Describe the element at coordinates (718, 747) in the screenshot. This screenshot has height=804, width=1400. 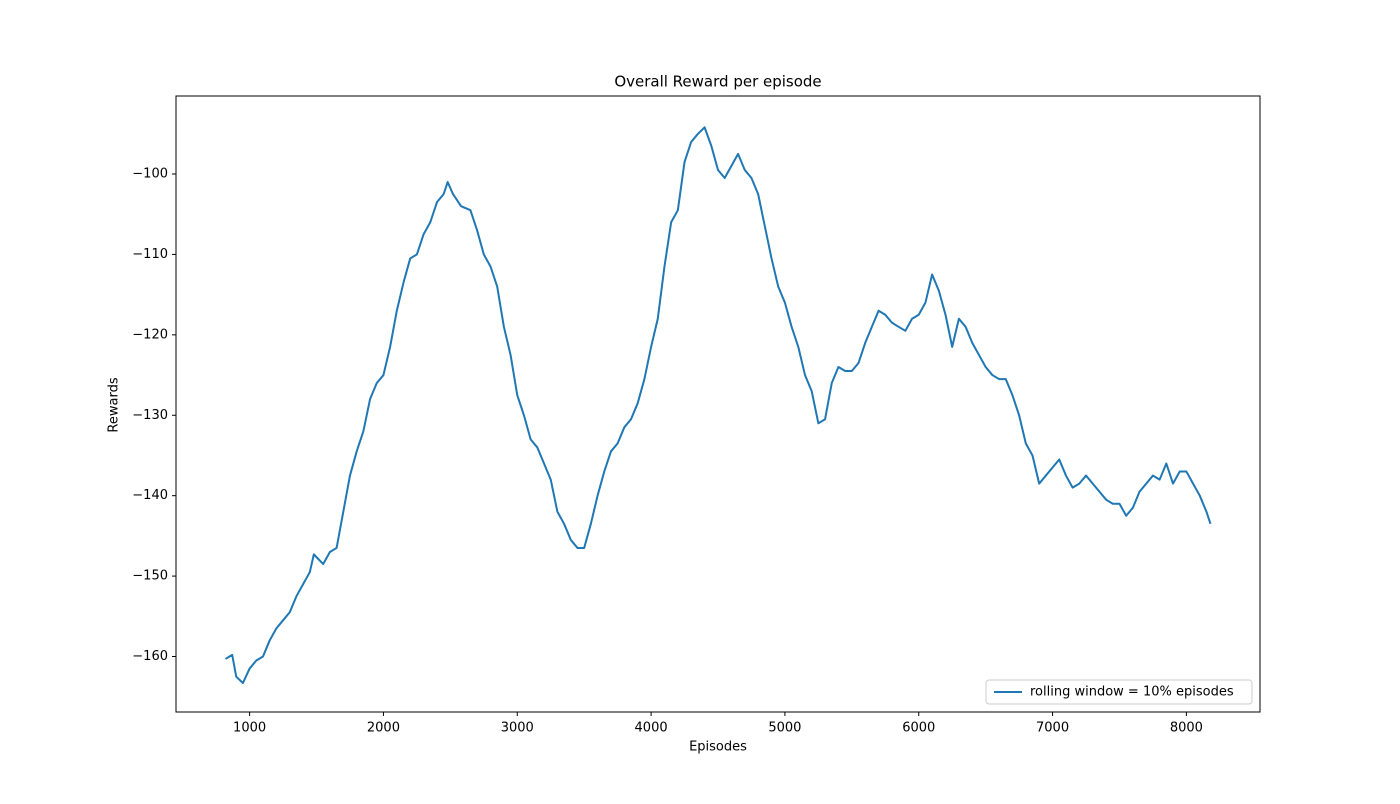
I see `x-axis-label: Episodes` at that location.